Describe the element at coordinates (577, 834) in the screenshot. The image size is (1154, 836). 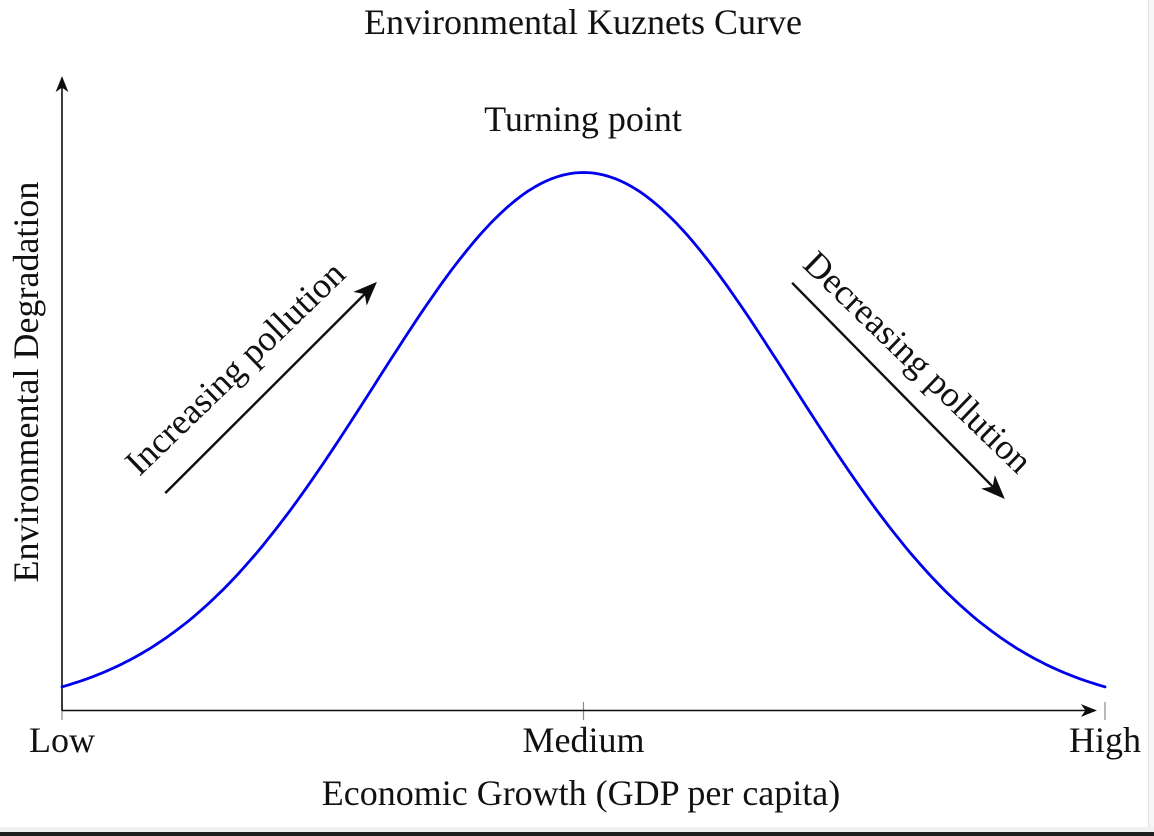
I see `window-bottom-bar` at that location.